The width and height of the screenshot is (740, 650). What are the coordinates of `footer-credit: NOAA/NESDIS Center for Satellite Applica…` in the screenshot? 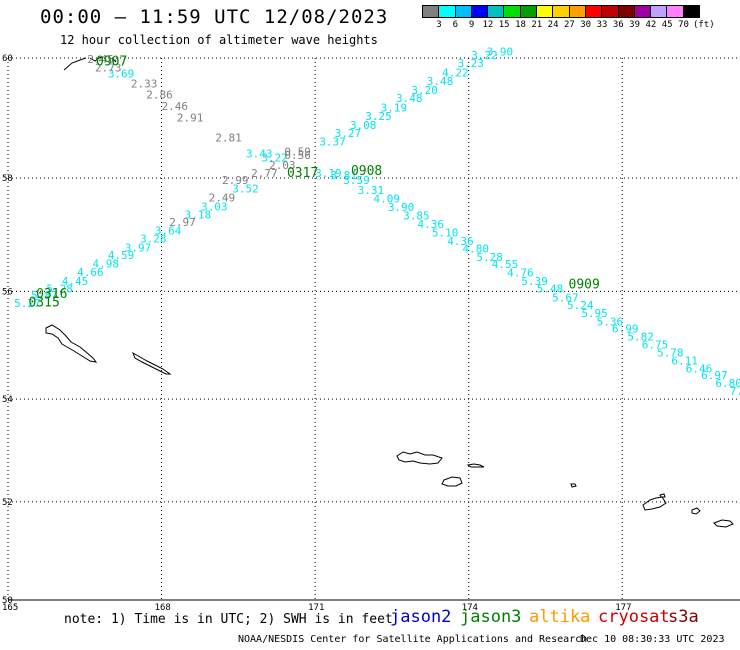 It's located at (413, 639).